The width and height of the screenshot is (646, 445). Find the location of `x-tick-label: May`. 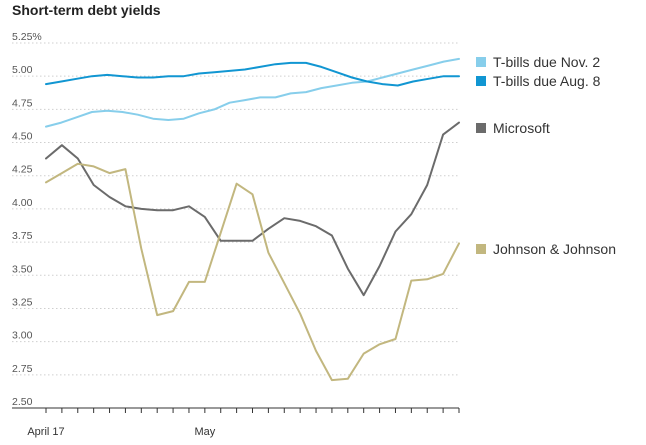

x-tick-label: May is located at coordinates (204, 432).